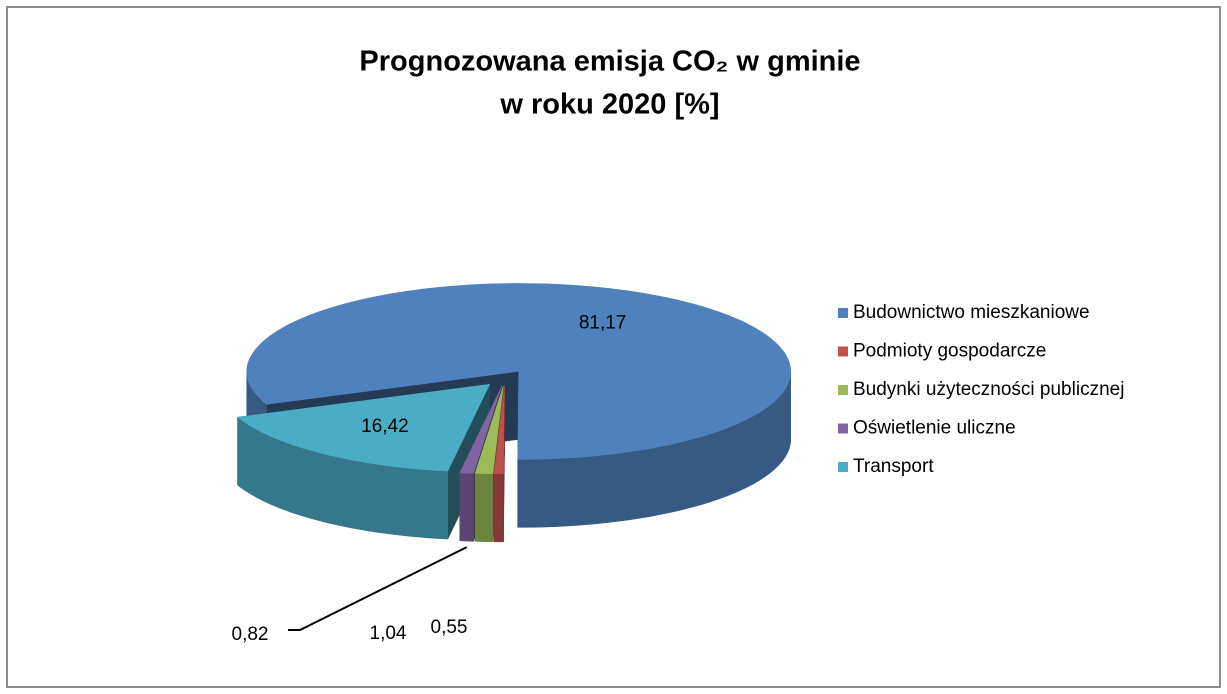  I want to click on data-label: 0,82, so click(250, 634).